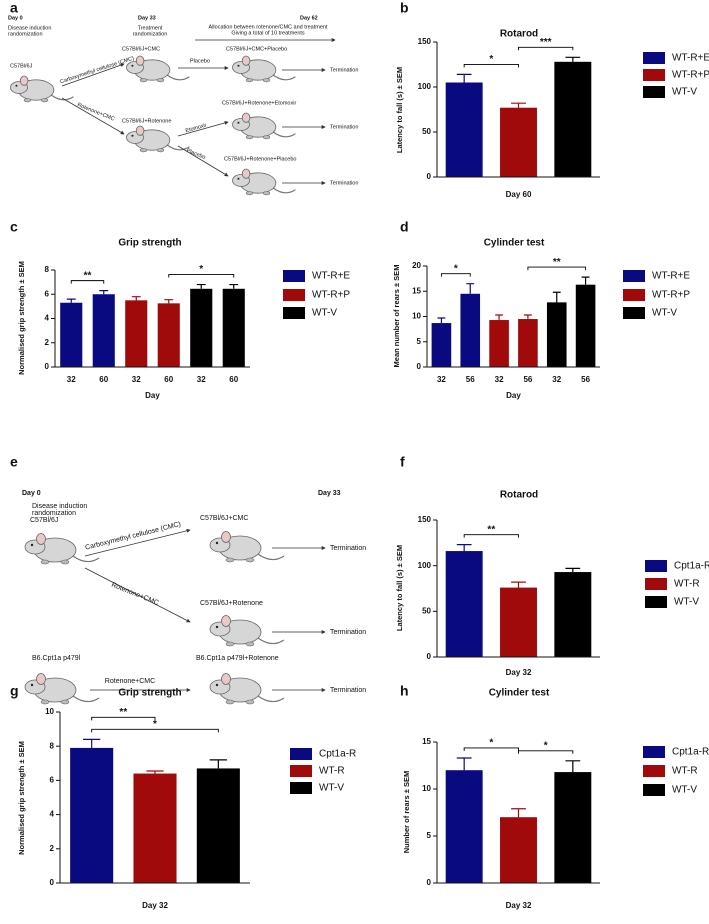 The height and width of the screenshot is (924, 709). I want to click on diagram-label: C57Bl/6J+Rotenone+Placebo, so click(260, 159).